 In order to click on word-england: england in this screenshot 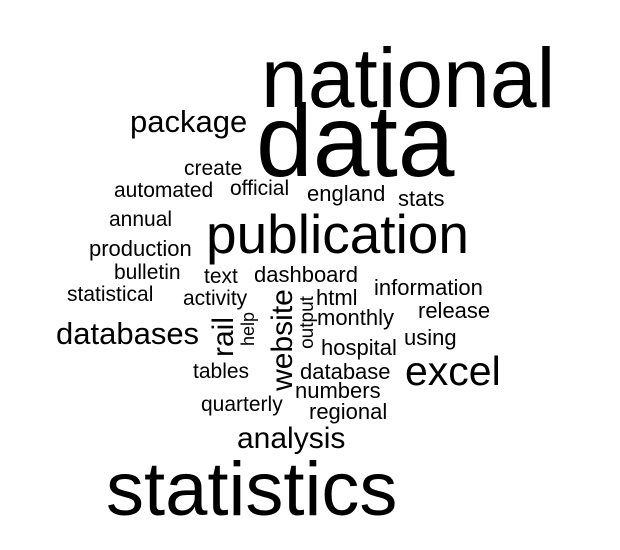, I will do `click(346, 193)`.